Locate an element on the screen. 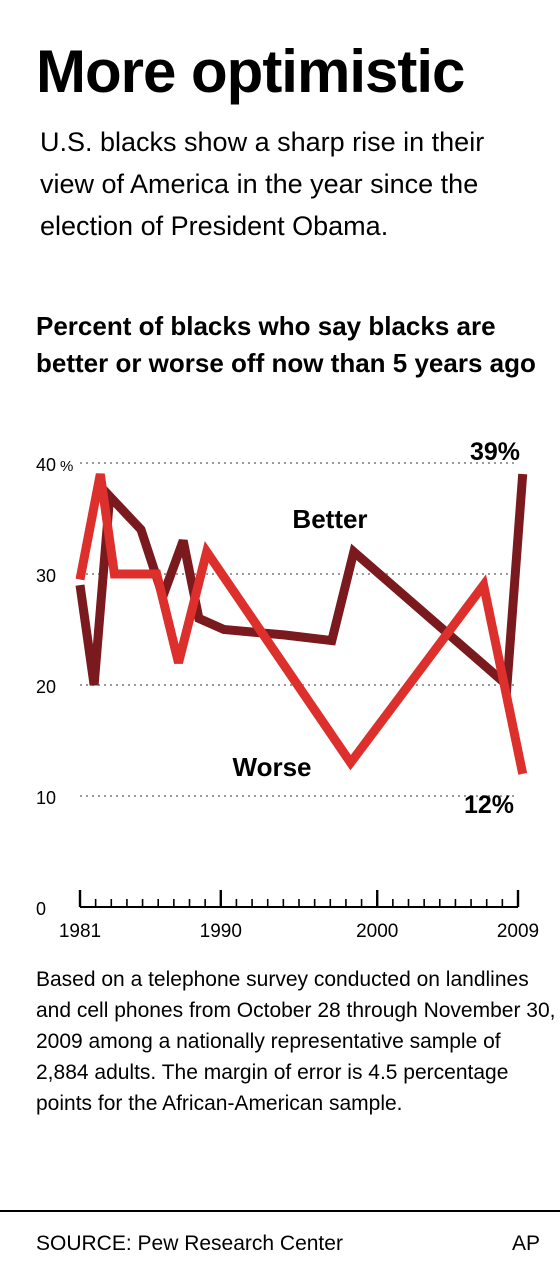  series-line-better is located at coordinates (301, 584).